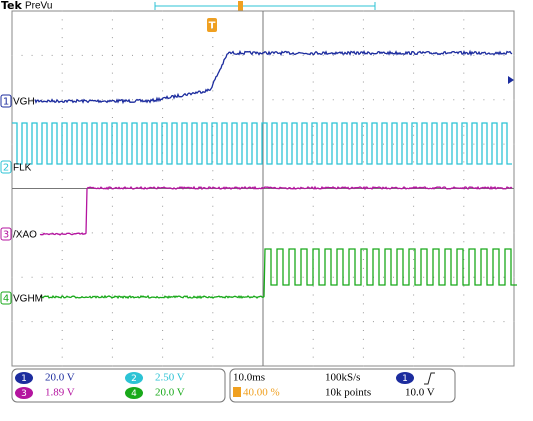 Image resolution: width=533 pixels, height=421 pixels. What do you see at coordinates (405, 378) in the screenshot?
I see `trigger-source-badge` at bounding box center [405, 378].